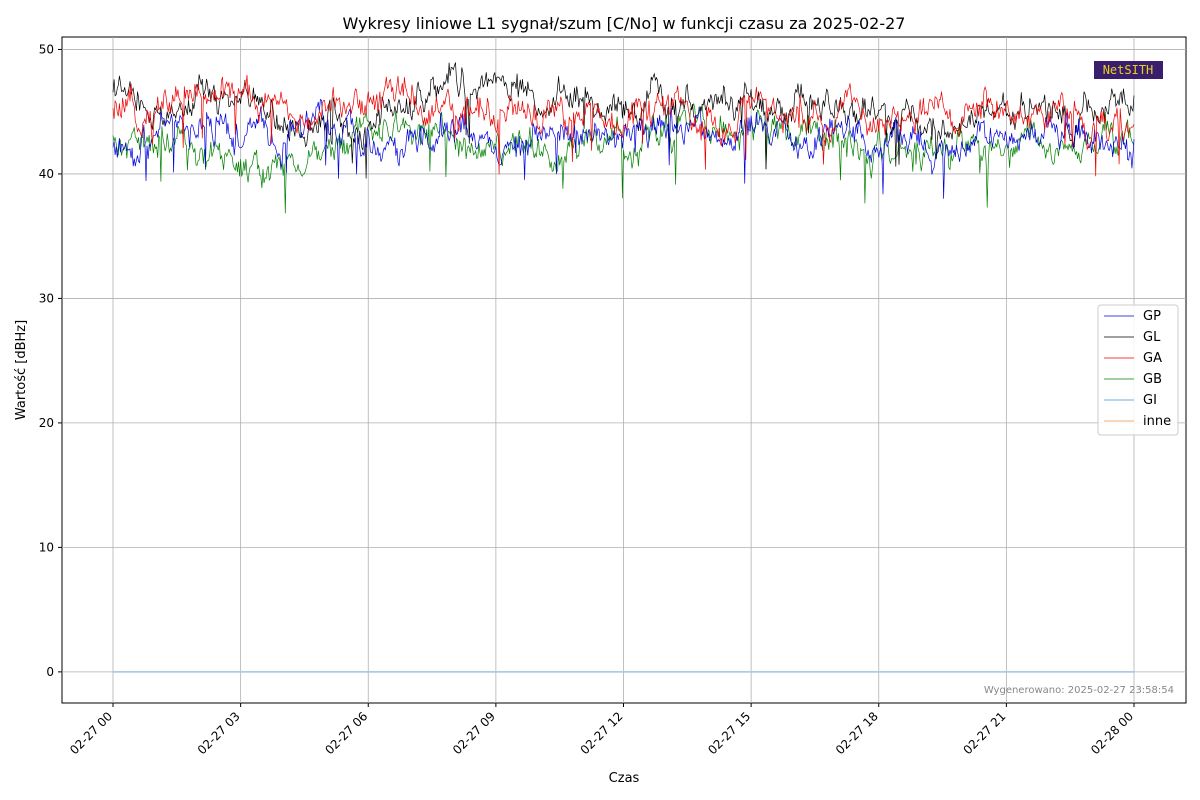 Image resolution: width=1200 pixels, height=800 pixels. I want to click on legend-label-gi: GI, so click(1150, 400).